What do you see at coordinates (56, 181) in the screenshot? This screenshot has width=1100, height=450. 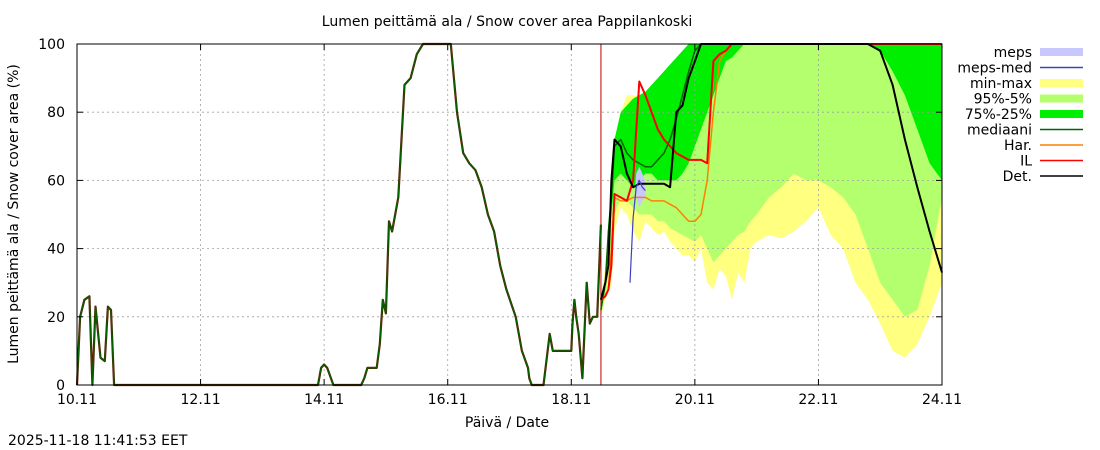 I see `y-tick-label: 60` at bounding box center [56, 181].